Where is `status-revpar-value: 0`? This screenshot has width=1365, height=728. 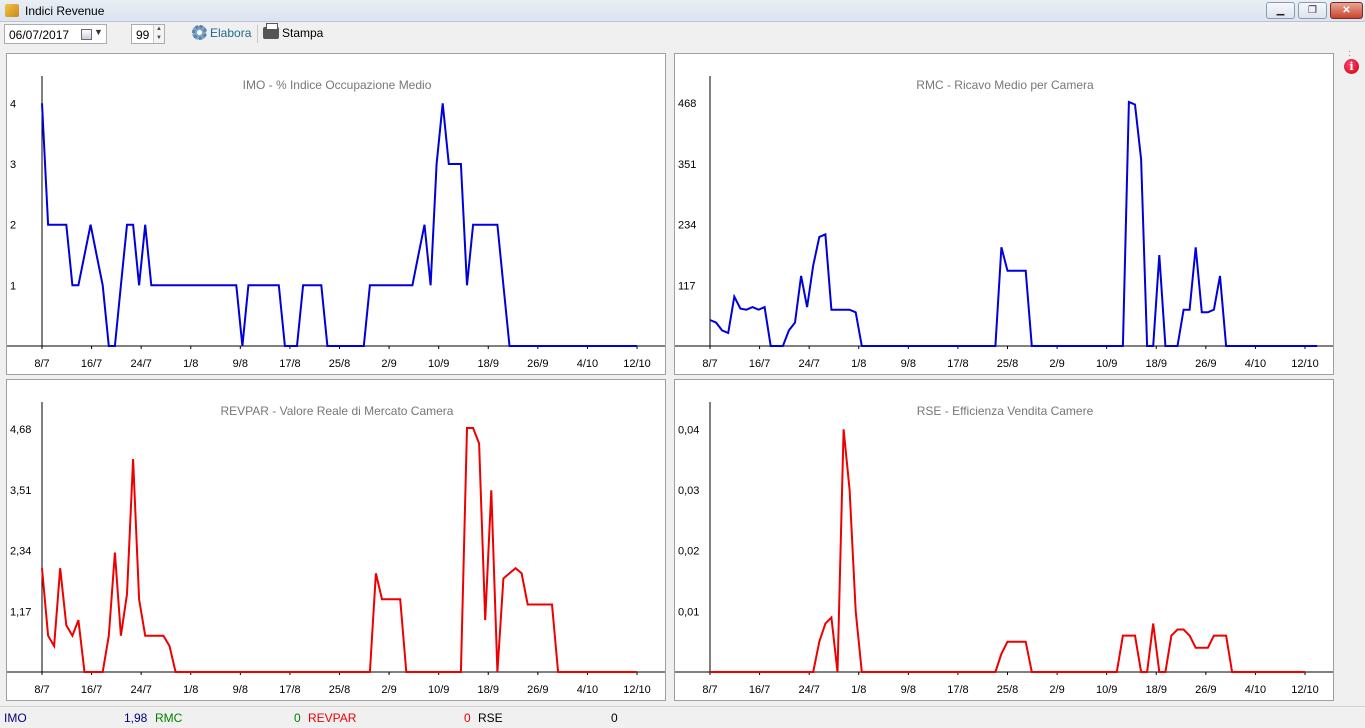 status-revpar-value: 0 is located at coordinates (467, 718).